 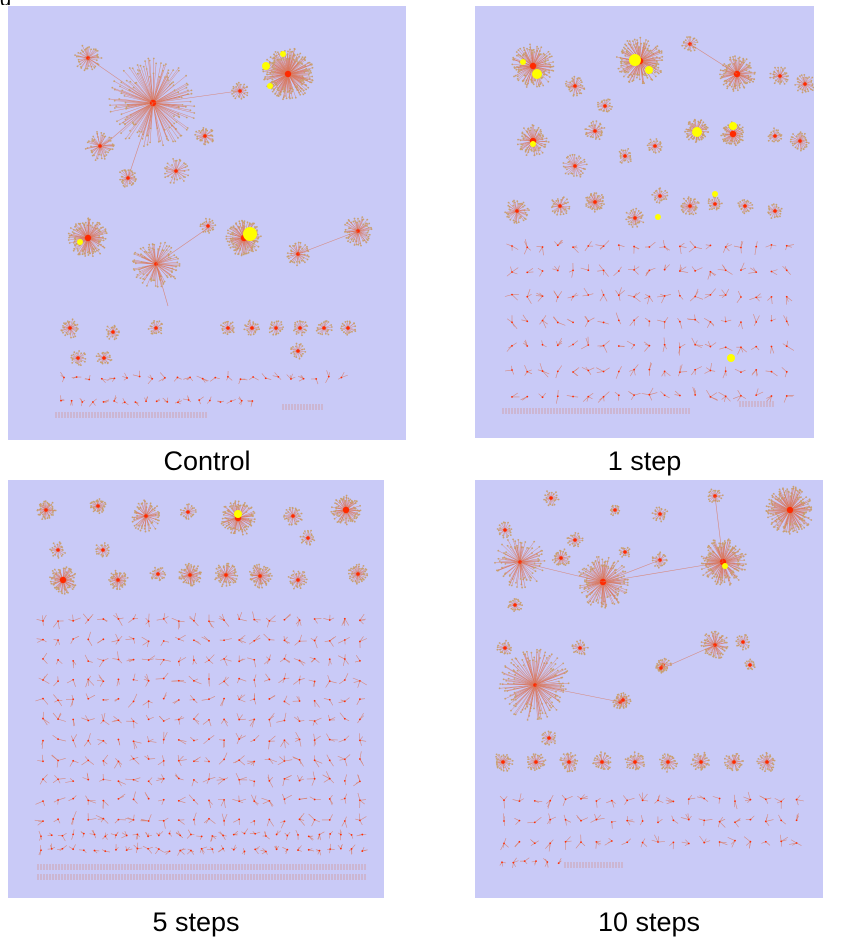 I want to click on caption-1-step: 1 step, so click(x=644, y=461).